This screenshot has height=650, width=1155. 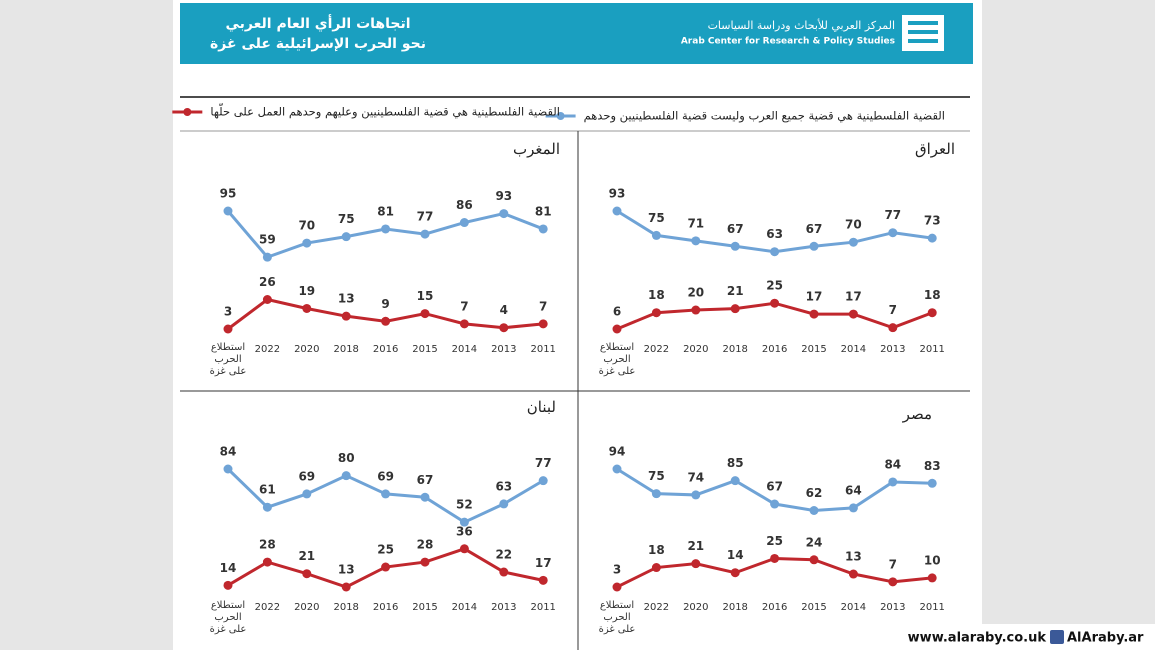 What do you see at coordinates (892, 215) in the screenshot?
I see `data-label: 77` at bounding box center [892, 215].